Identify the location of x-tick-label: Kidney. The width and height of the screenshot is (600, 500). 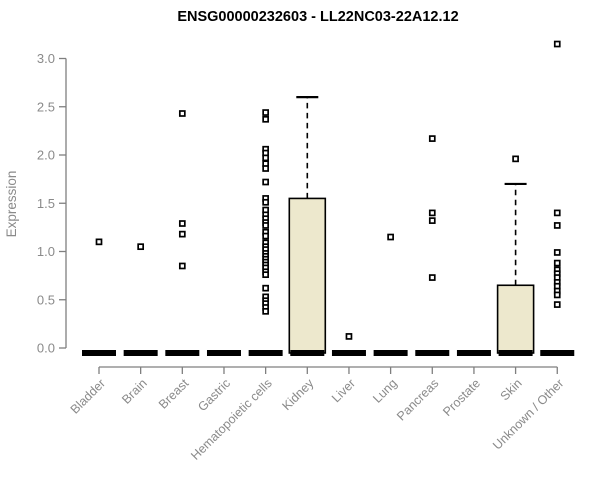
(297, 394).